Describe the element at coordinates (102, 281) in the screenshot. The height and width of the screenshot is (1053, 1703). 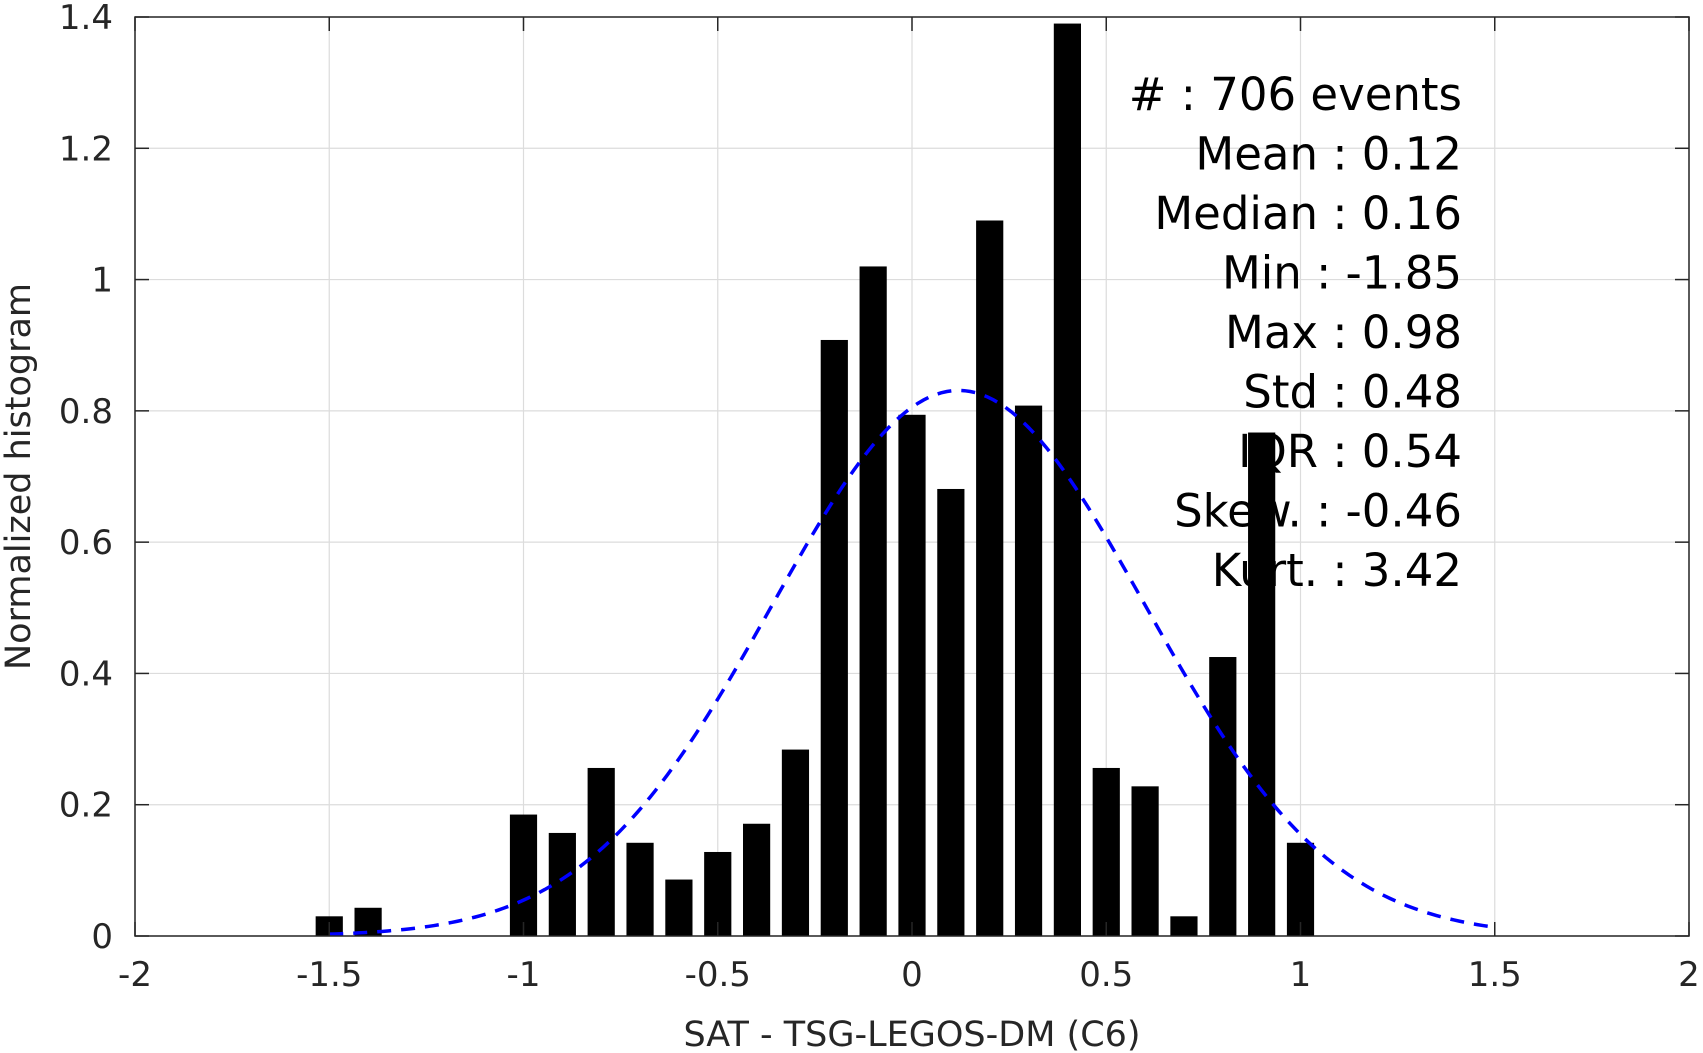
I see `y-tick-label: 1` at that location.